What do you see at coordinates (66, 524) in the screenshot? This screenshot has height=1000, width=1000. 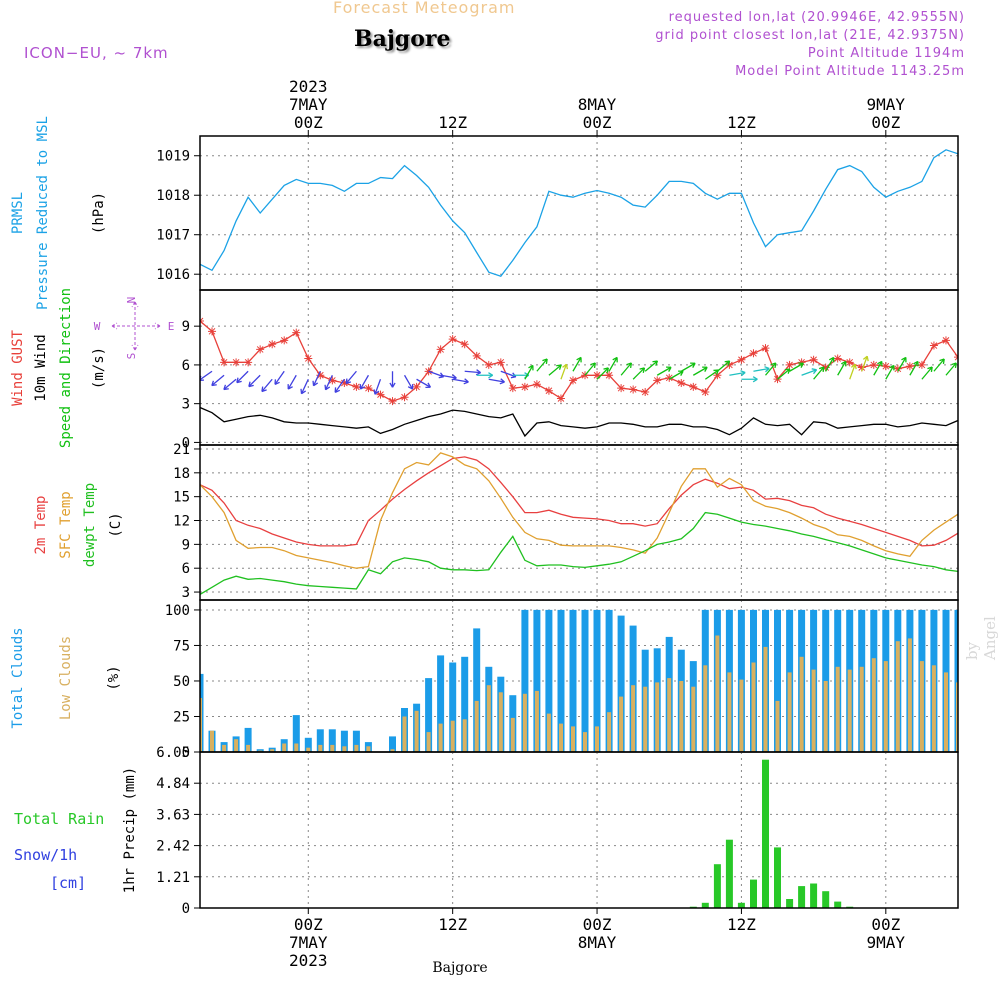 I see `sfc-temp-label: SFC Temp` at bounding box center [66, 524].